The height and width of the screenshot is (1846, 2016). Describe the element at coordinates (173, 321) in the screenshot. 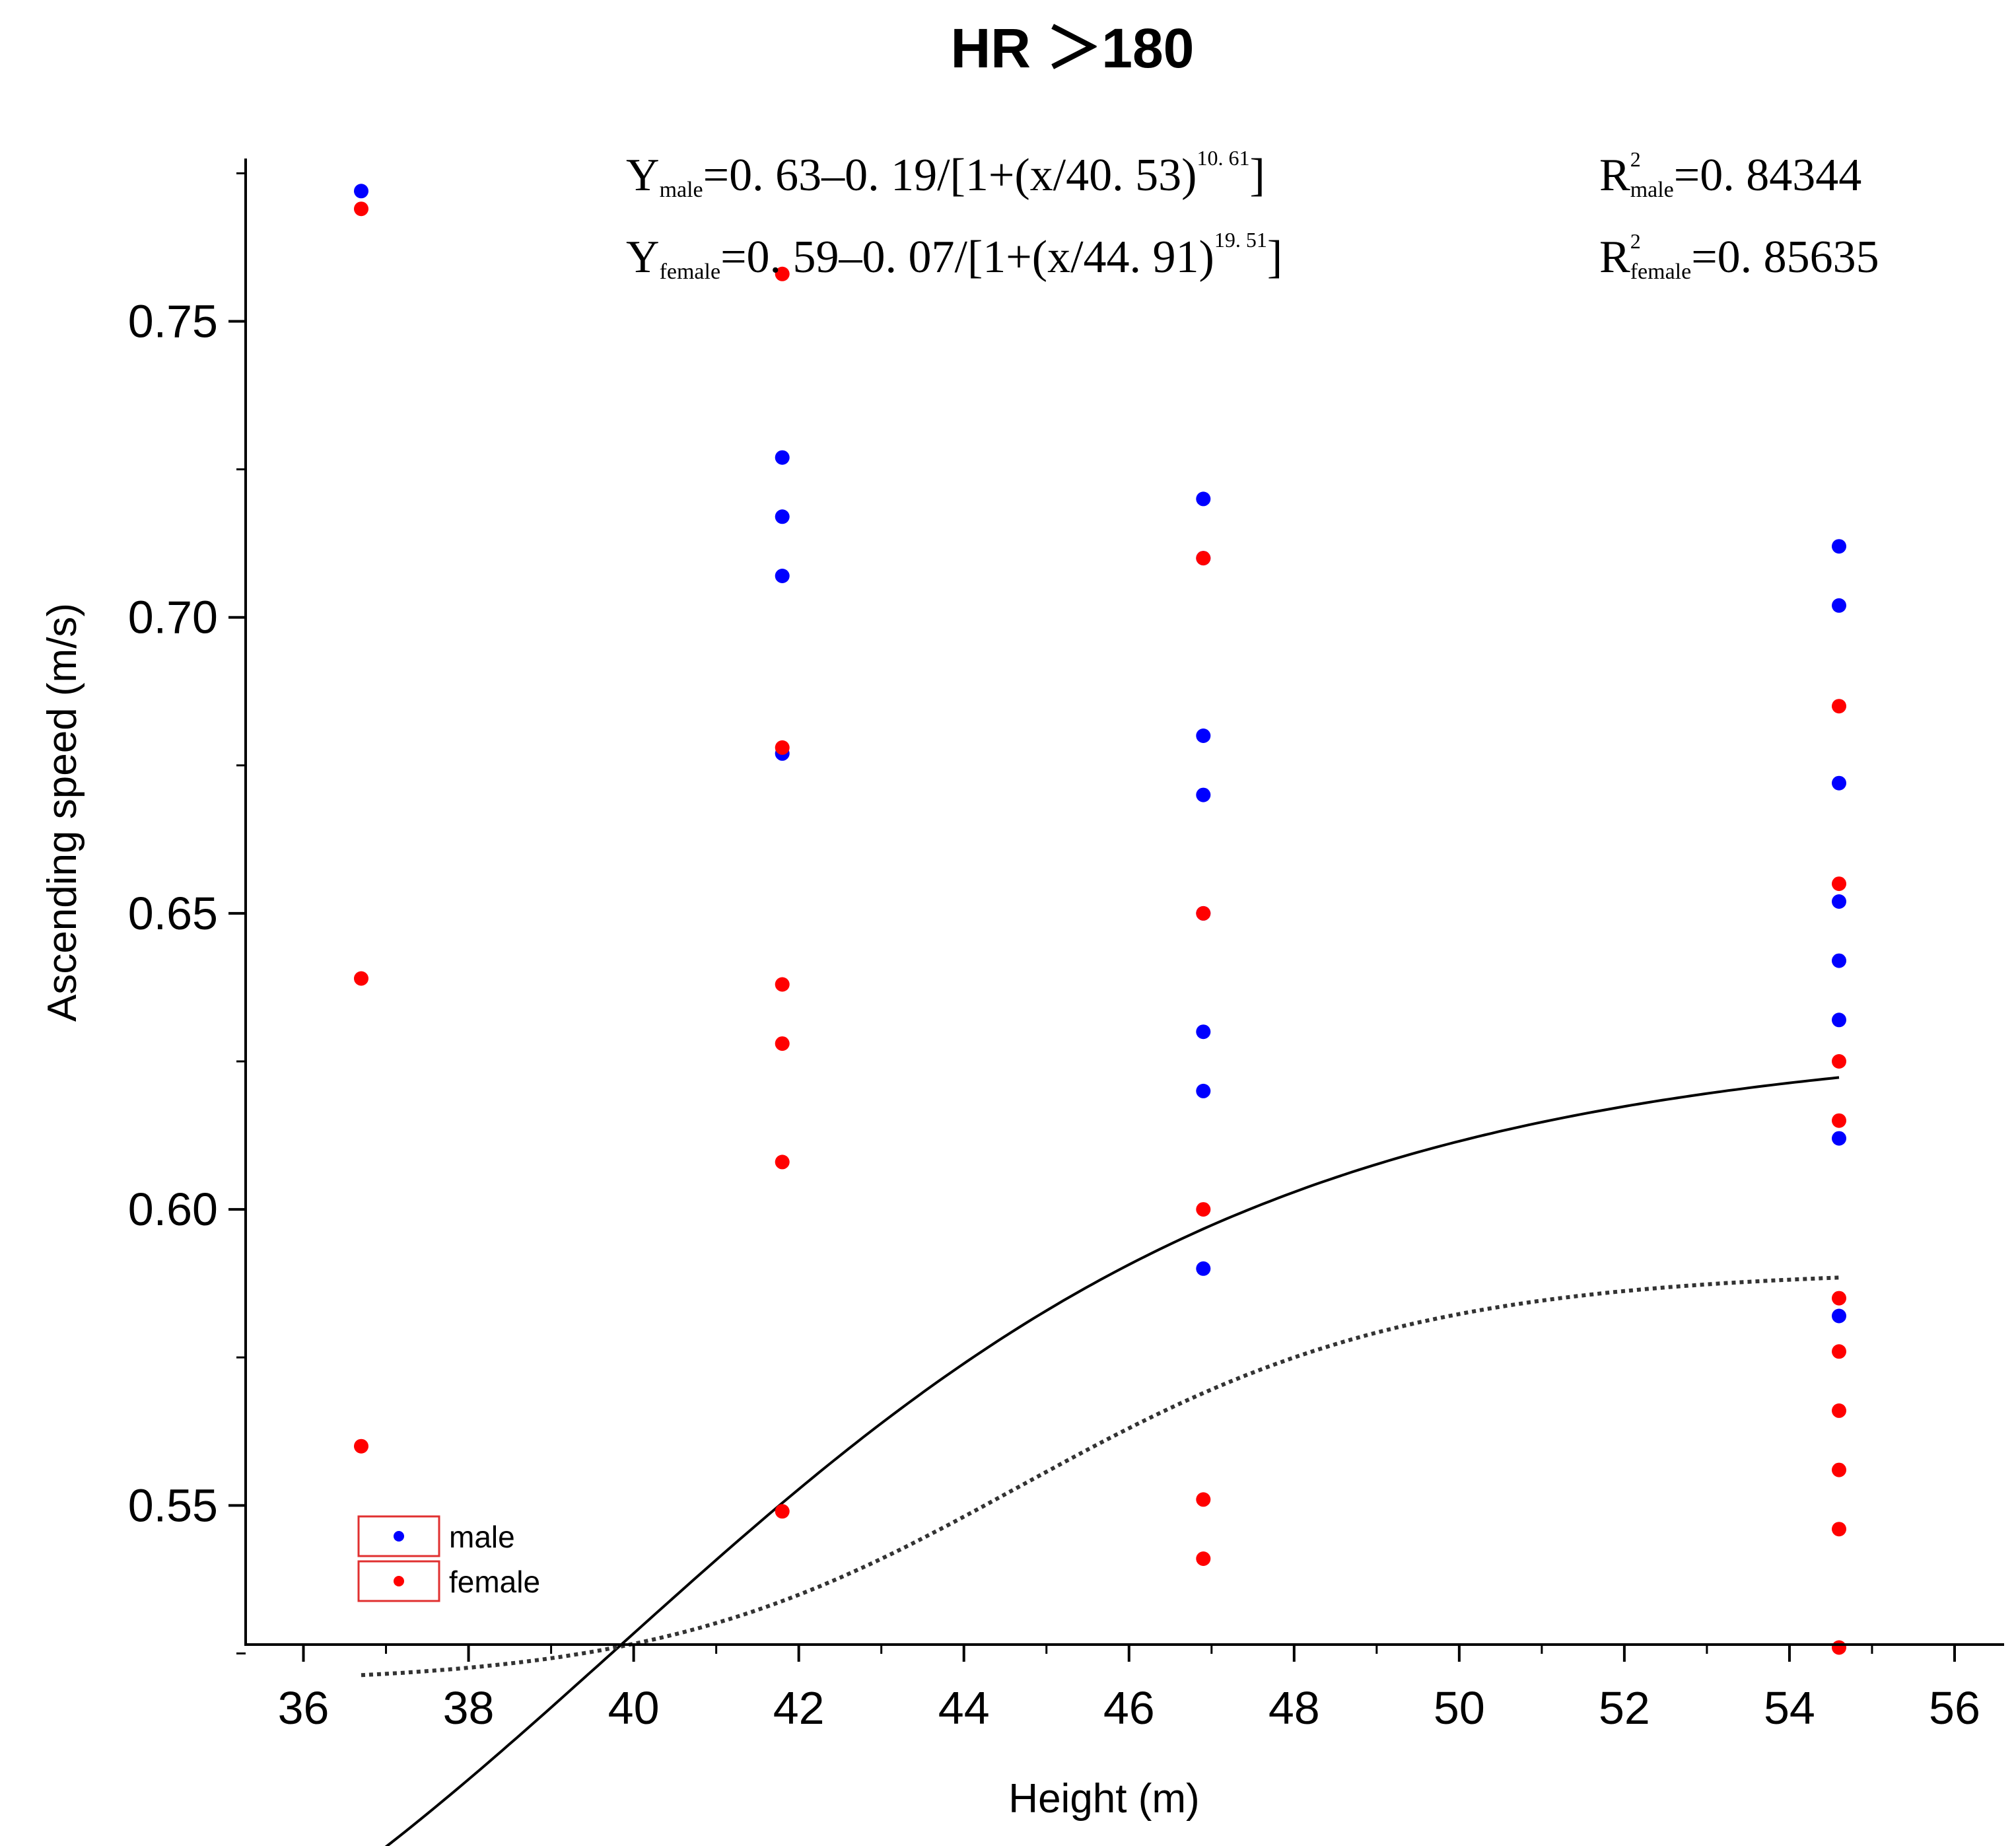

I see `y-tick-label: 0.75` at that location.